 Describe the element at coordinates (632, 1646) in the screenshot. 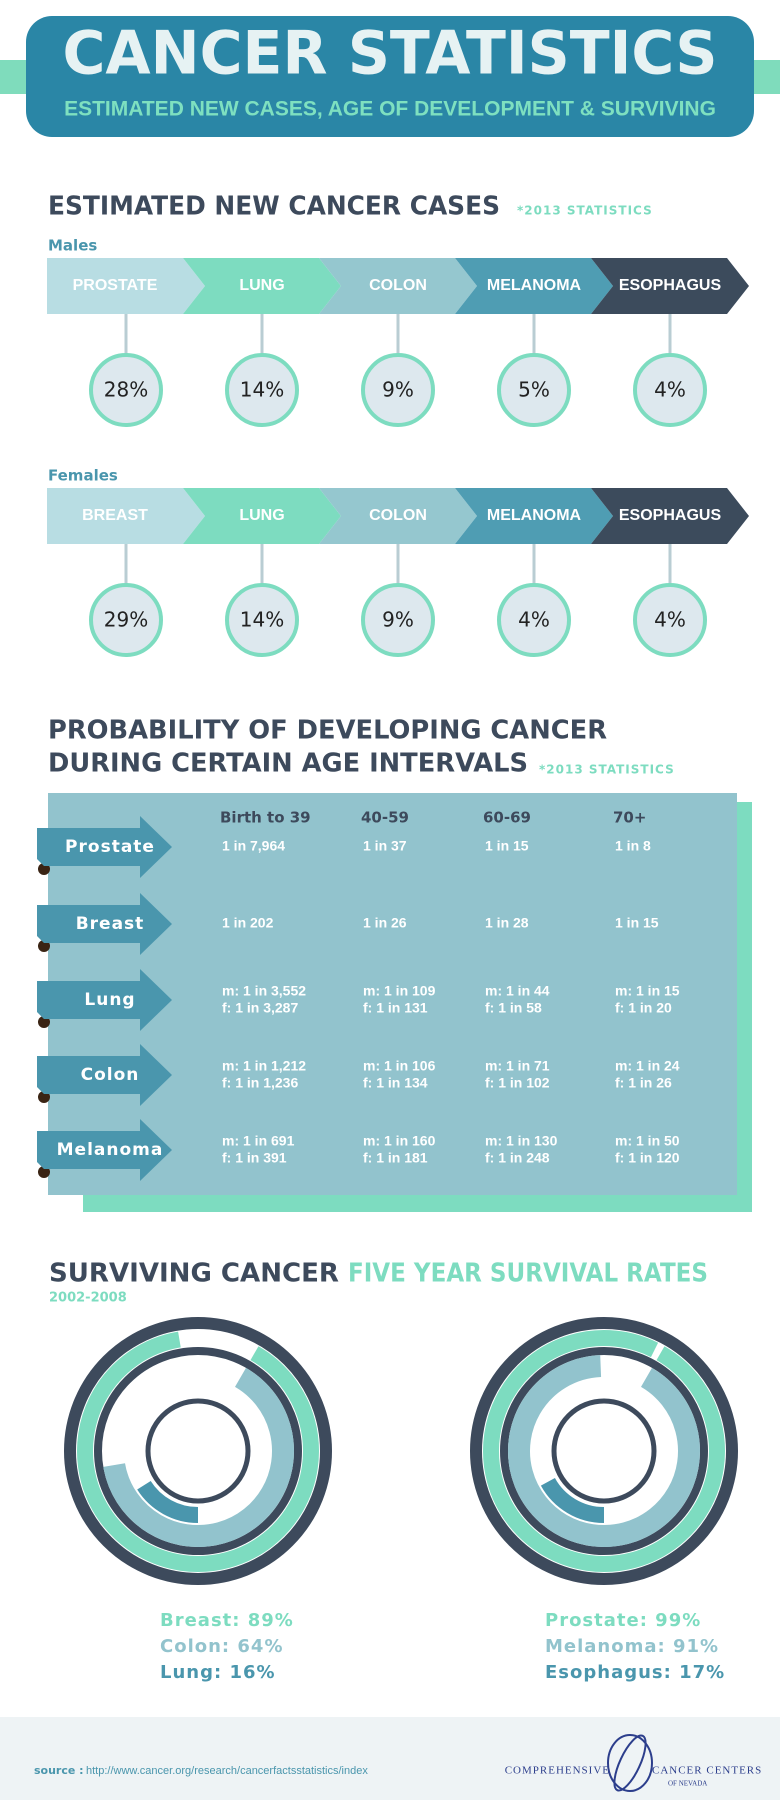

I see `ring-legend: Melanoma: 91%` at that location.